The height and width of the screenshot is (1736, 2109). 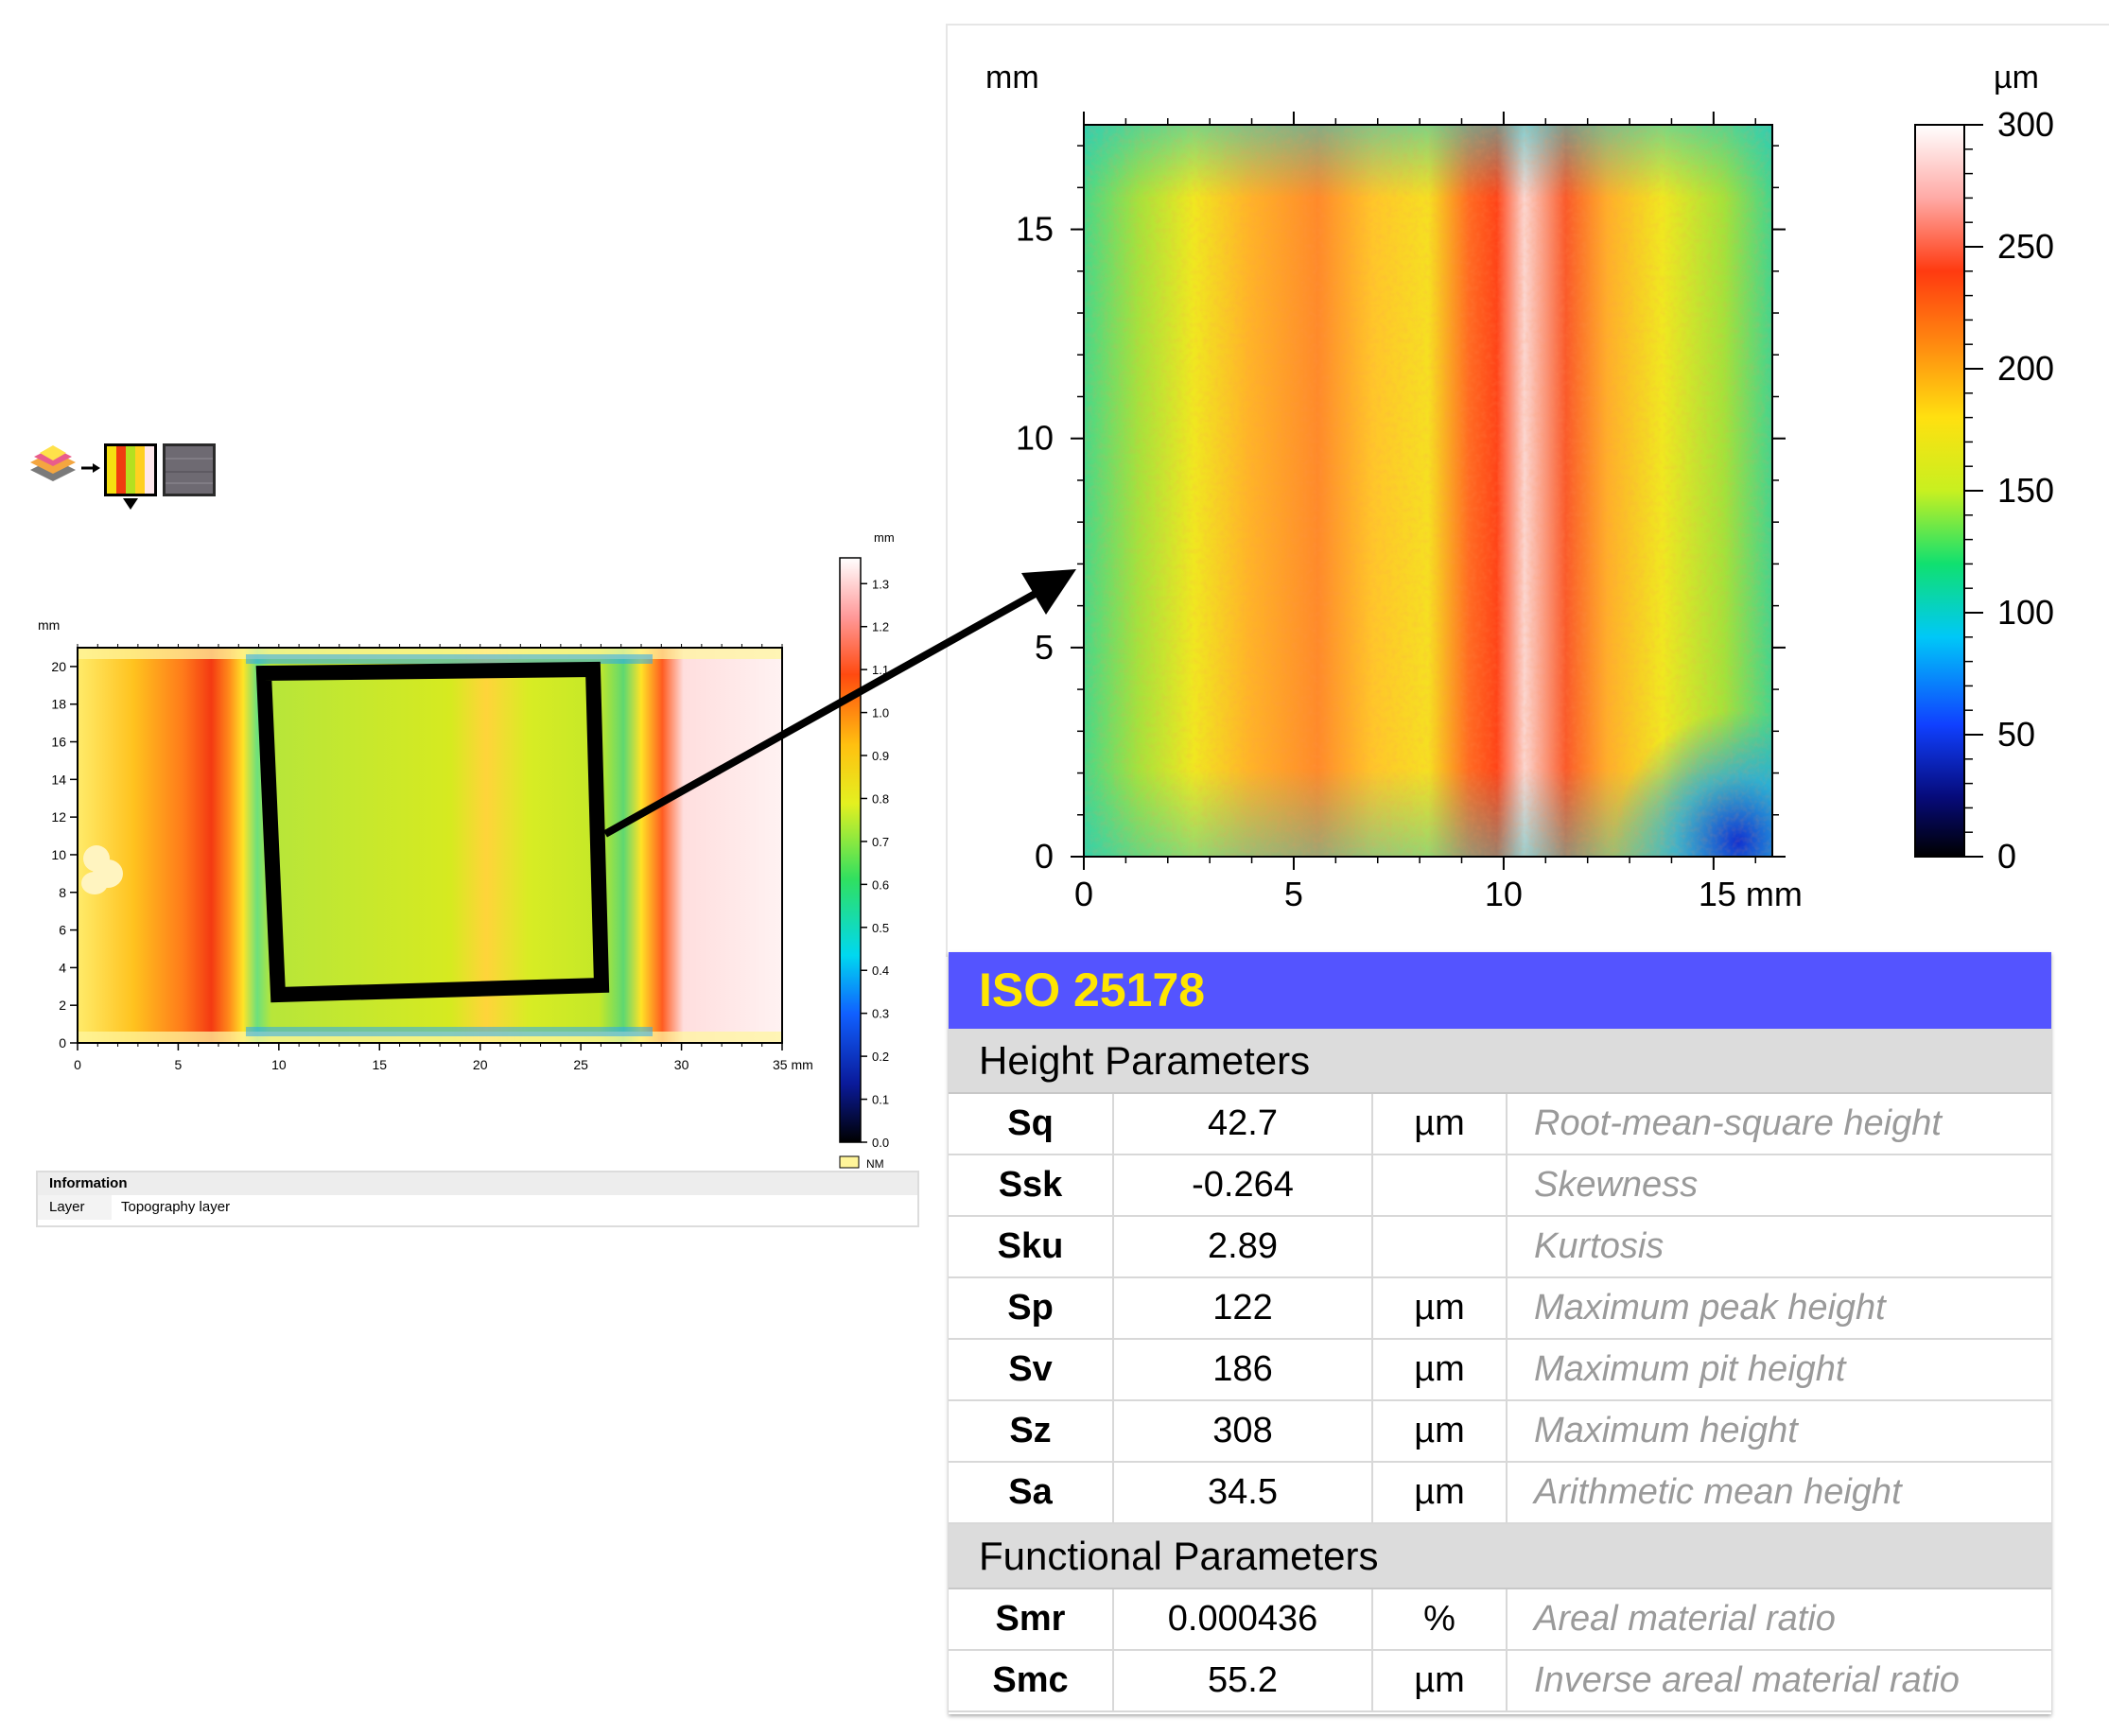 I want to click on main-y-tick-label: 15, so click(x=1035, y=229).